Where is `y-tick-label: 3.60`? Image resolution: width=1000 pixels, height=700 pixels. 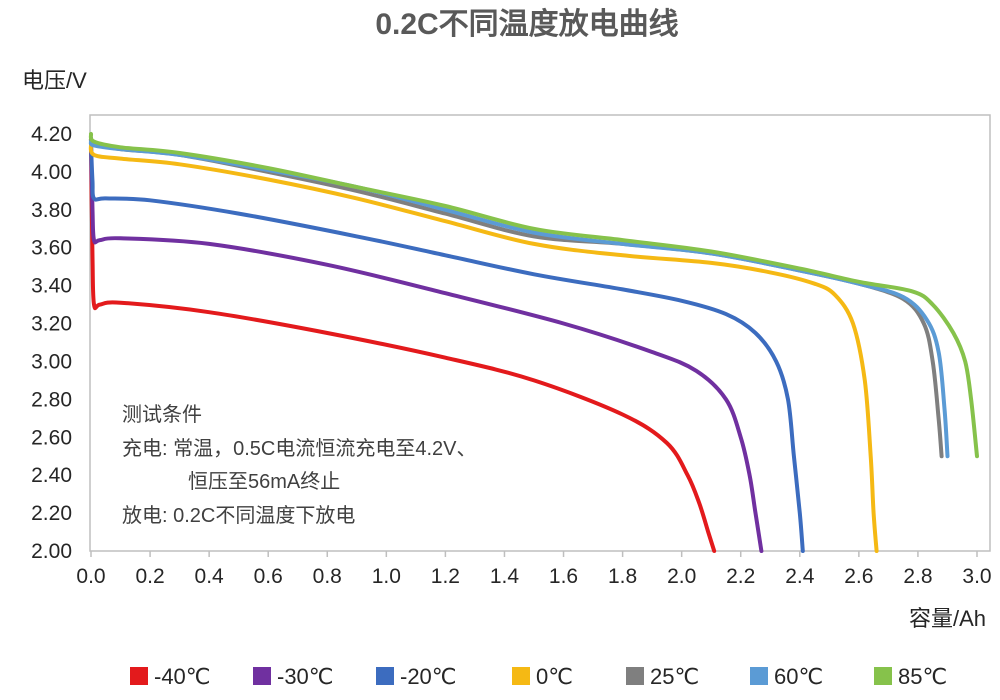
y-tick-label: 3.60 is located at coordinates (51, 248).